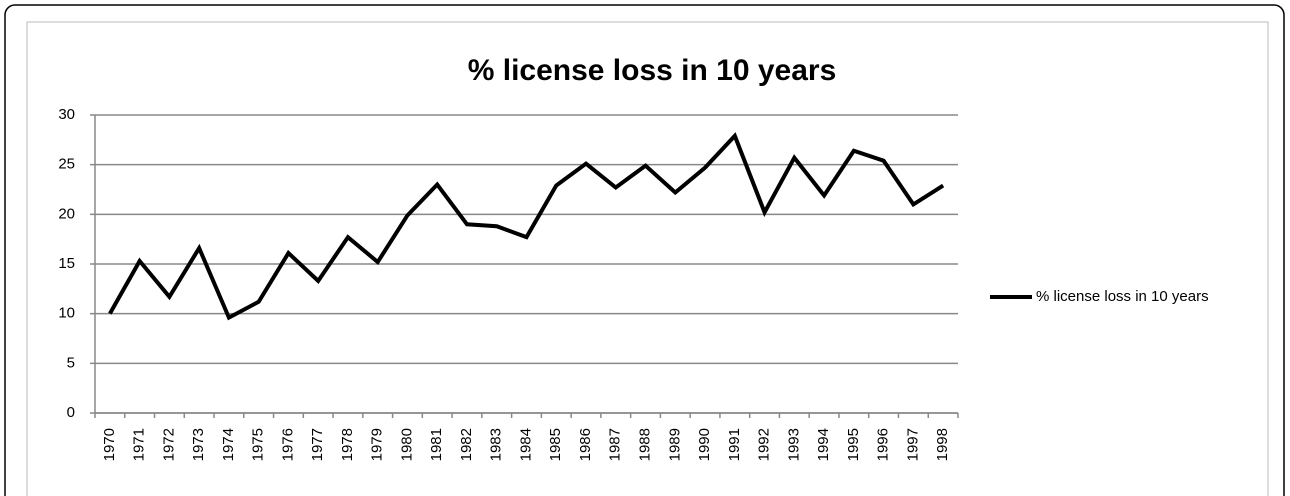 The height and width of the screenshot is (496, 1290). What do you see at coordinates (66, 164) in the screenshot?
I see `y-tick-label: 25` at bounding box center [66, 164].